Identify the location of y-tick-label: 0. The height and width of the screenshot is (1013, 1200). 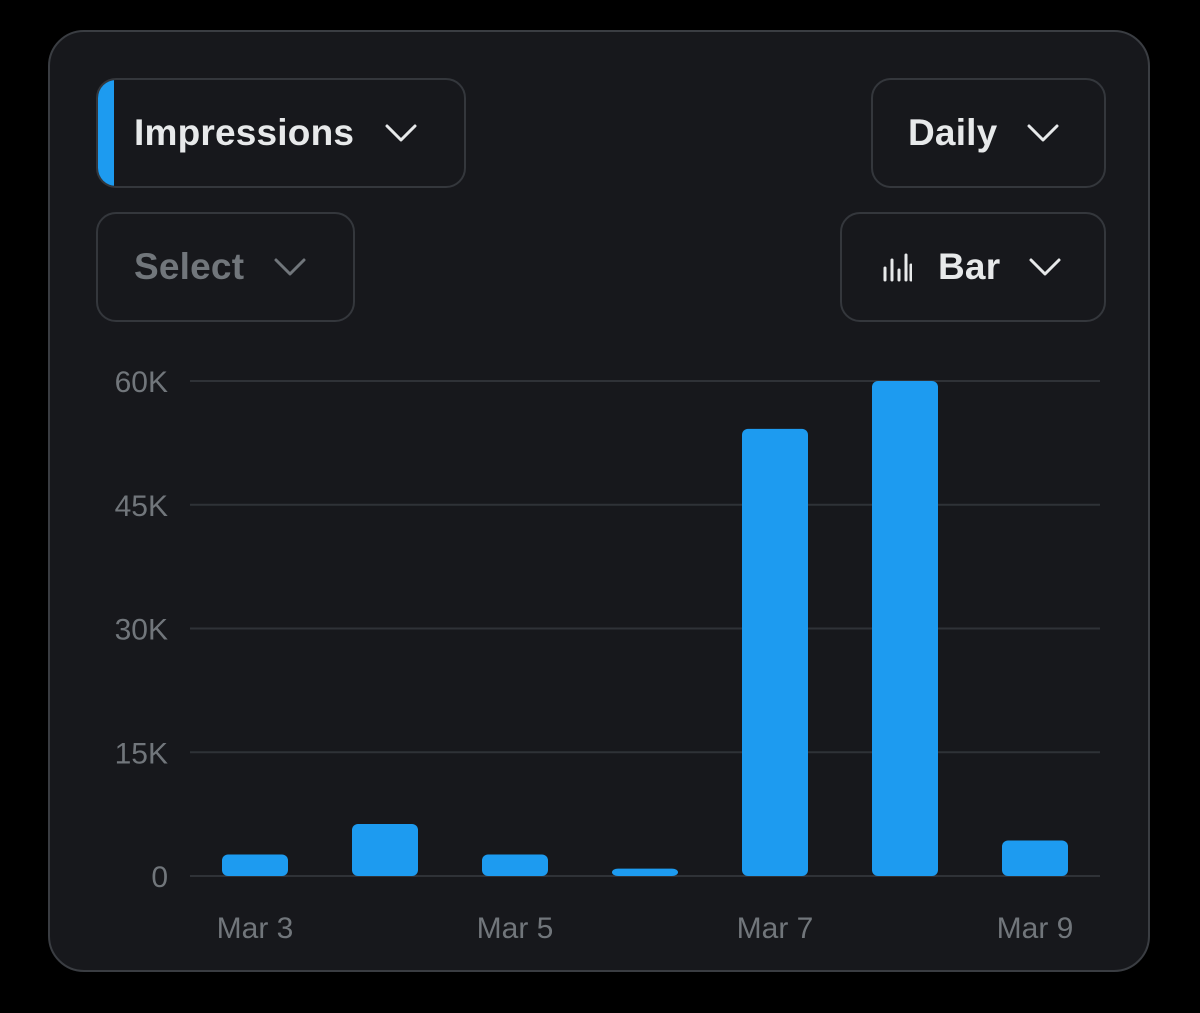
(159, 877).